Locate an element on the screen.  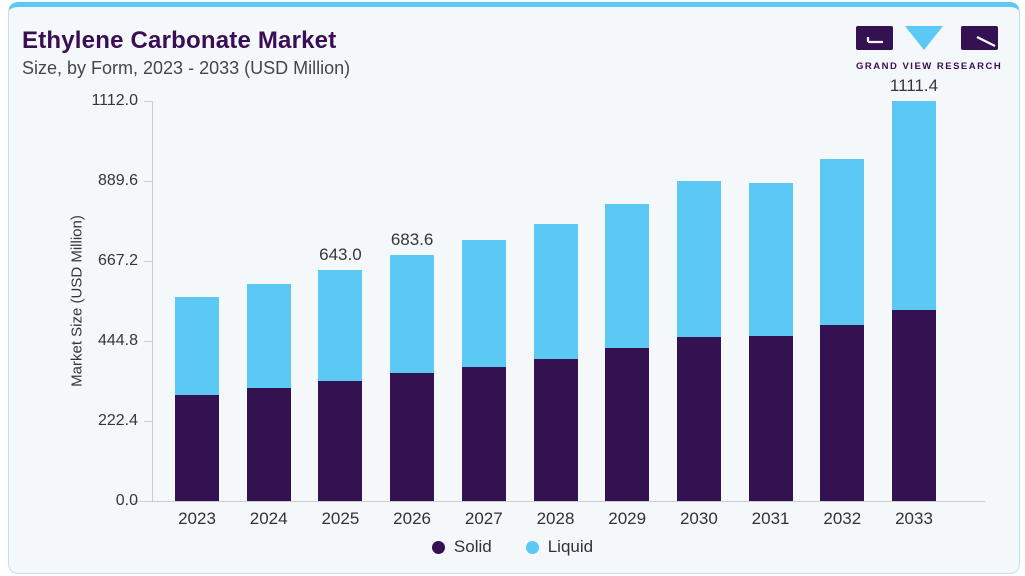
bar-2027 is located at coordinates (483, 370).